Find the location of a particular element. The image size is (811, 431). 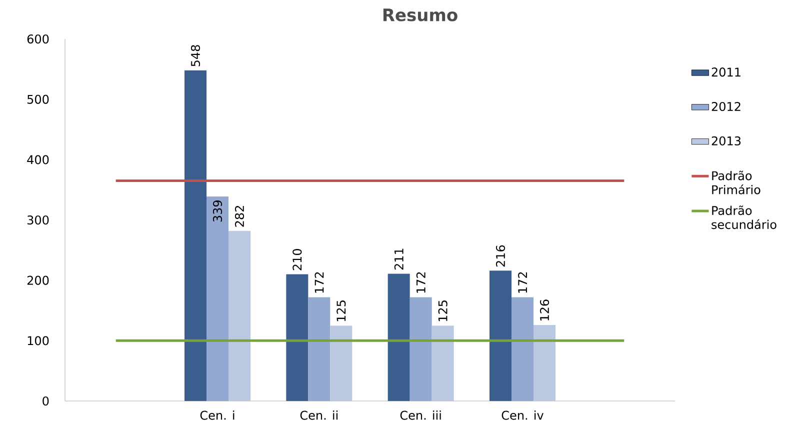

y-tick-label: 200 is located at coordinates (38, 280).